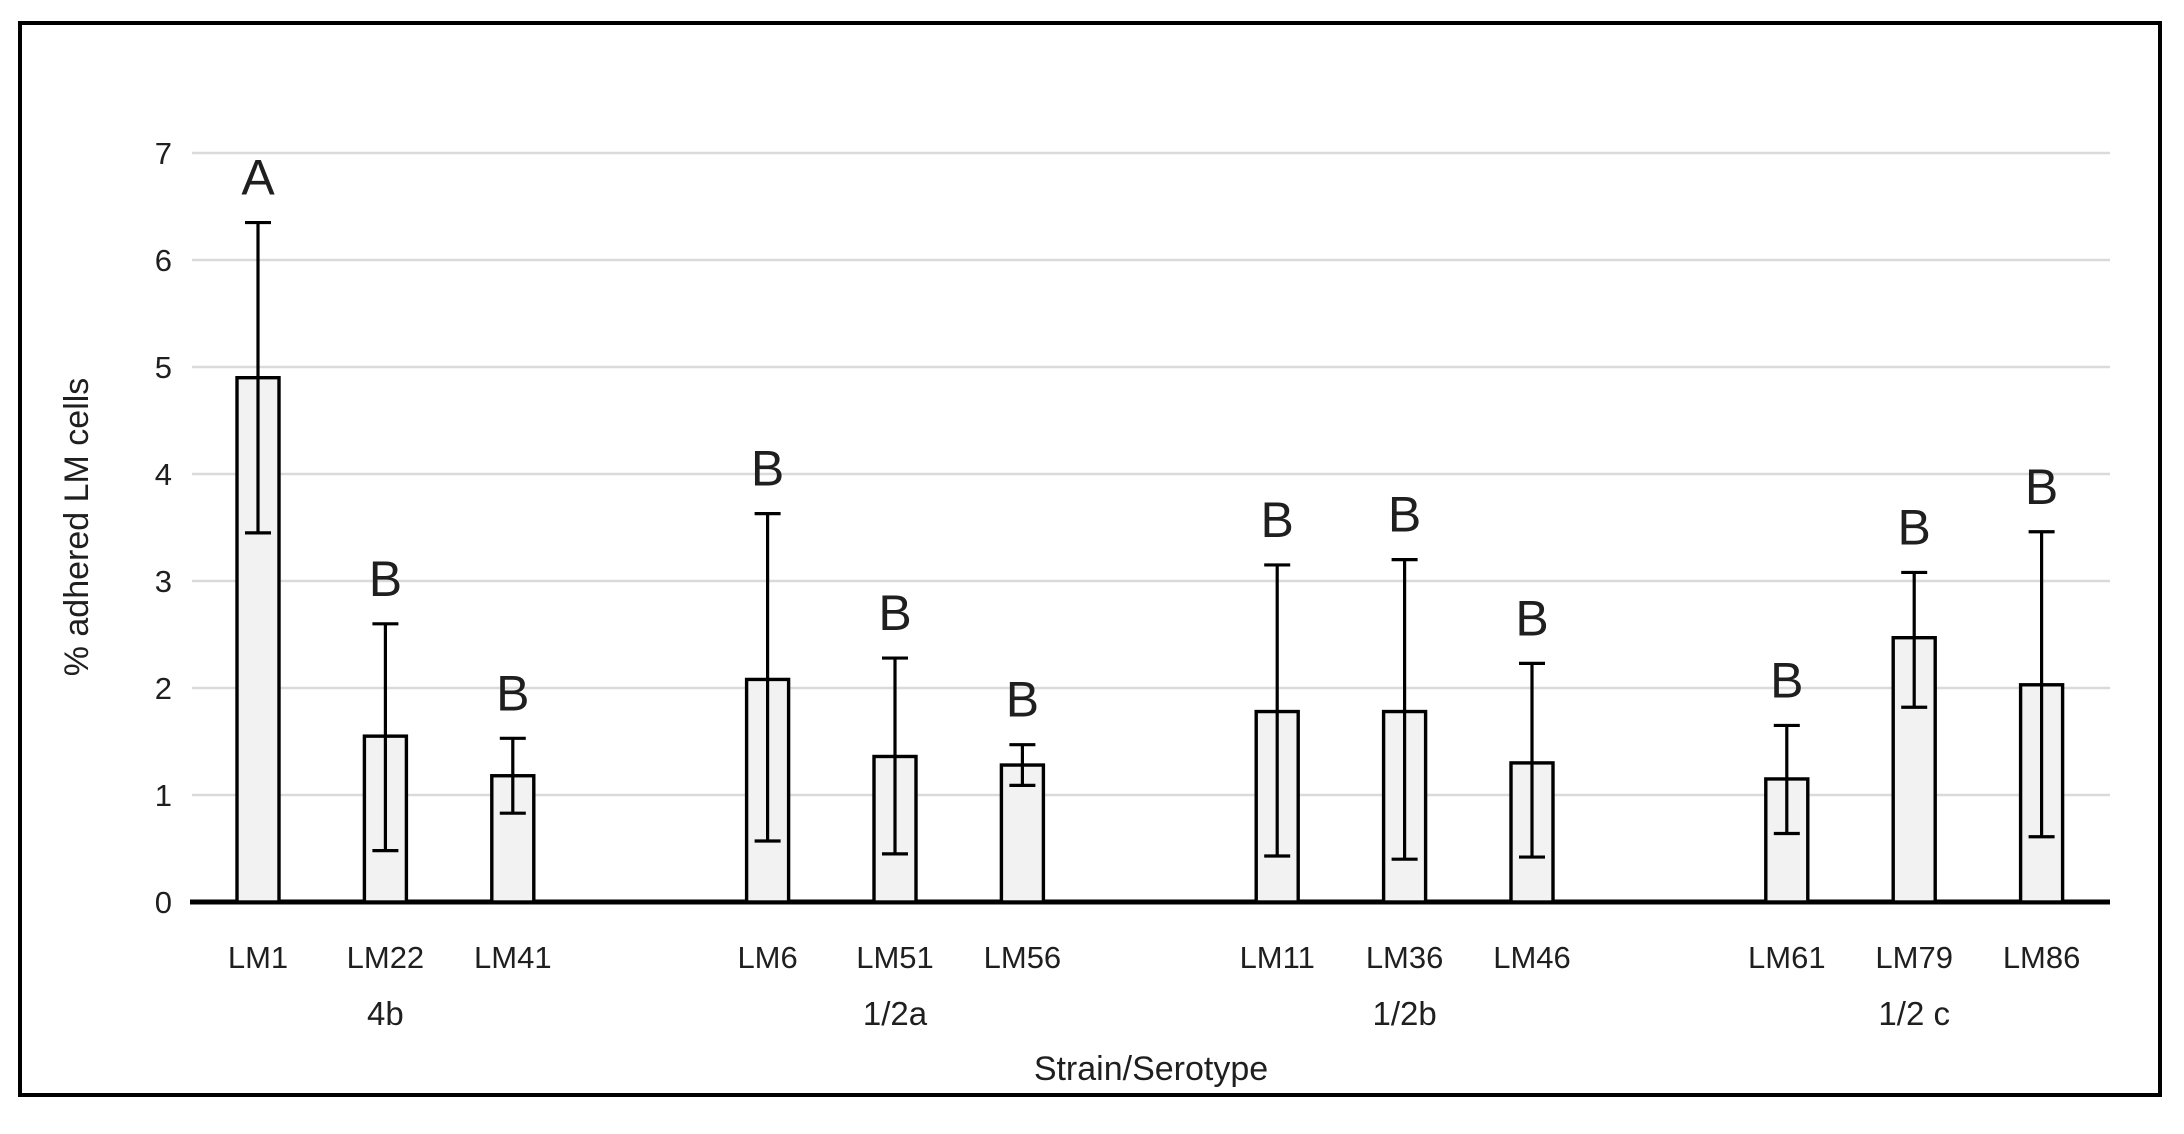 This screenshot has height=1134, width=2184. What do you see at coordinates (895, 1013) in the screenshot?
I see `group-label-1/2a: 1/2a` at bounding box center [895, 1013].